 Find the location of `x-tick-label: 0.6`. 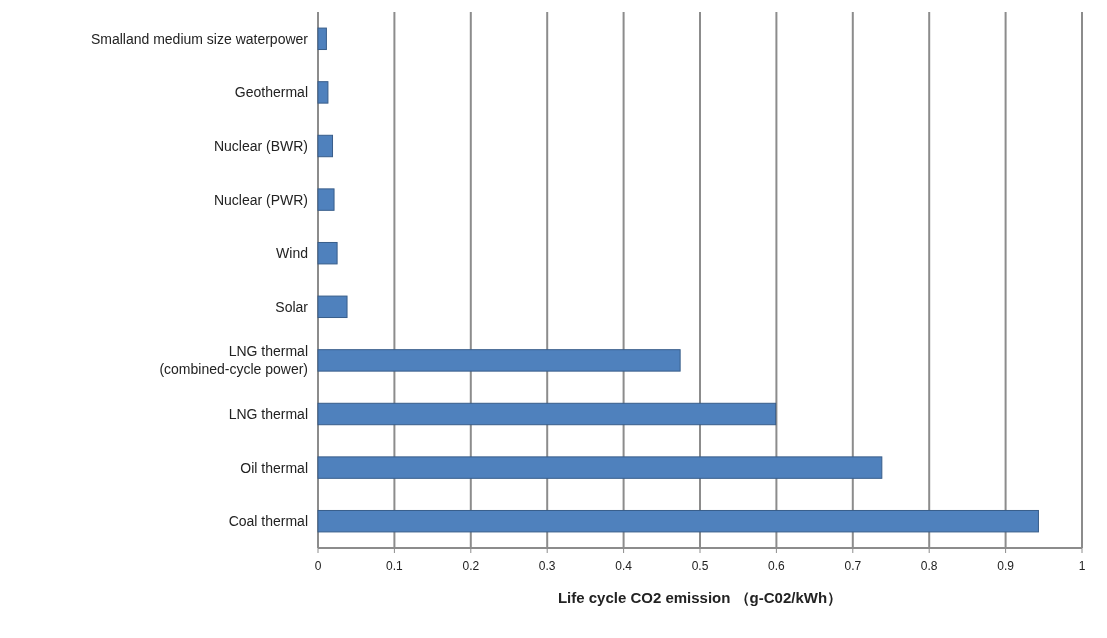

x-tick-label: 0.6 is located at coordinates (777, 566).